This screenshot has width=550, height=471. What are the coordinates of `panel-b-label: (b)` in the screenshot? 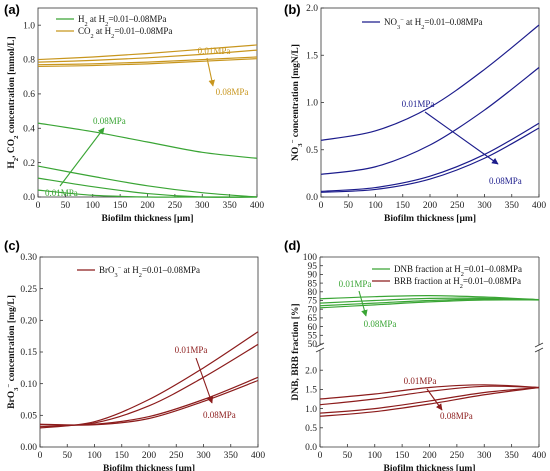 It's located at (292, 9).